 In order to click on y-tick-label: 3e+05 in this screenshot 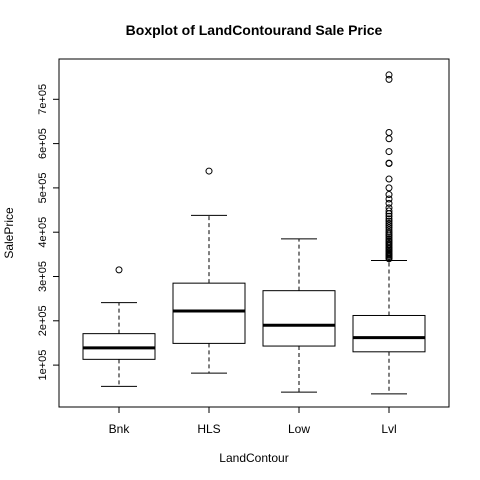, I will do `click(43, 276)`.